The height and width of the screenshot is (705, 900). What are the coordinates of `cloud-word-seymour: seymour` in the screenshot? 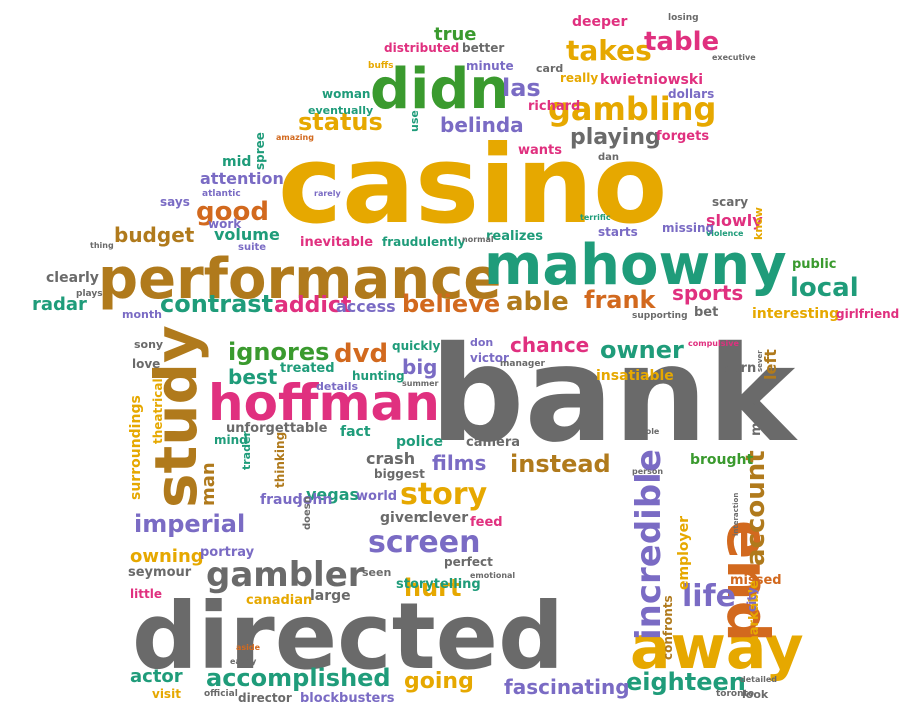 It's located at (160, 572).